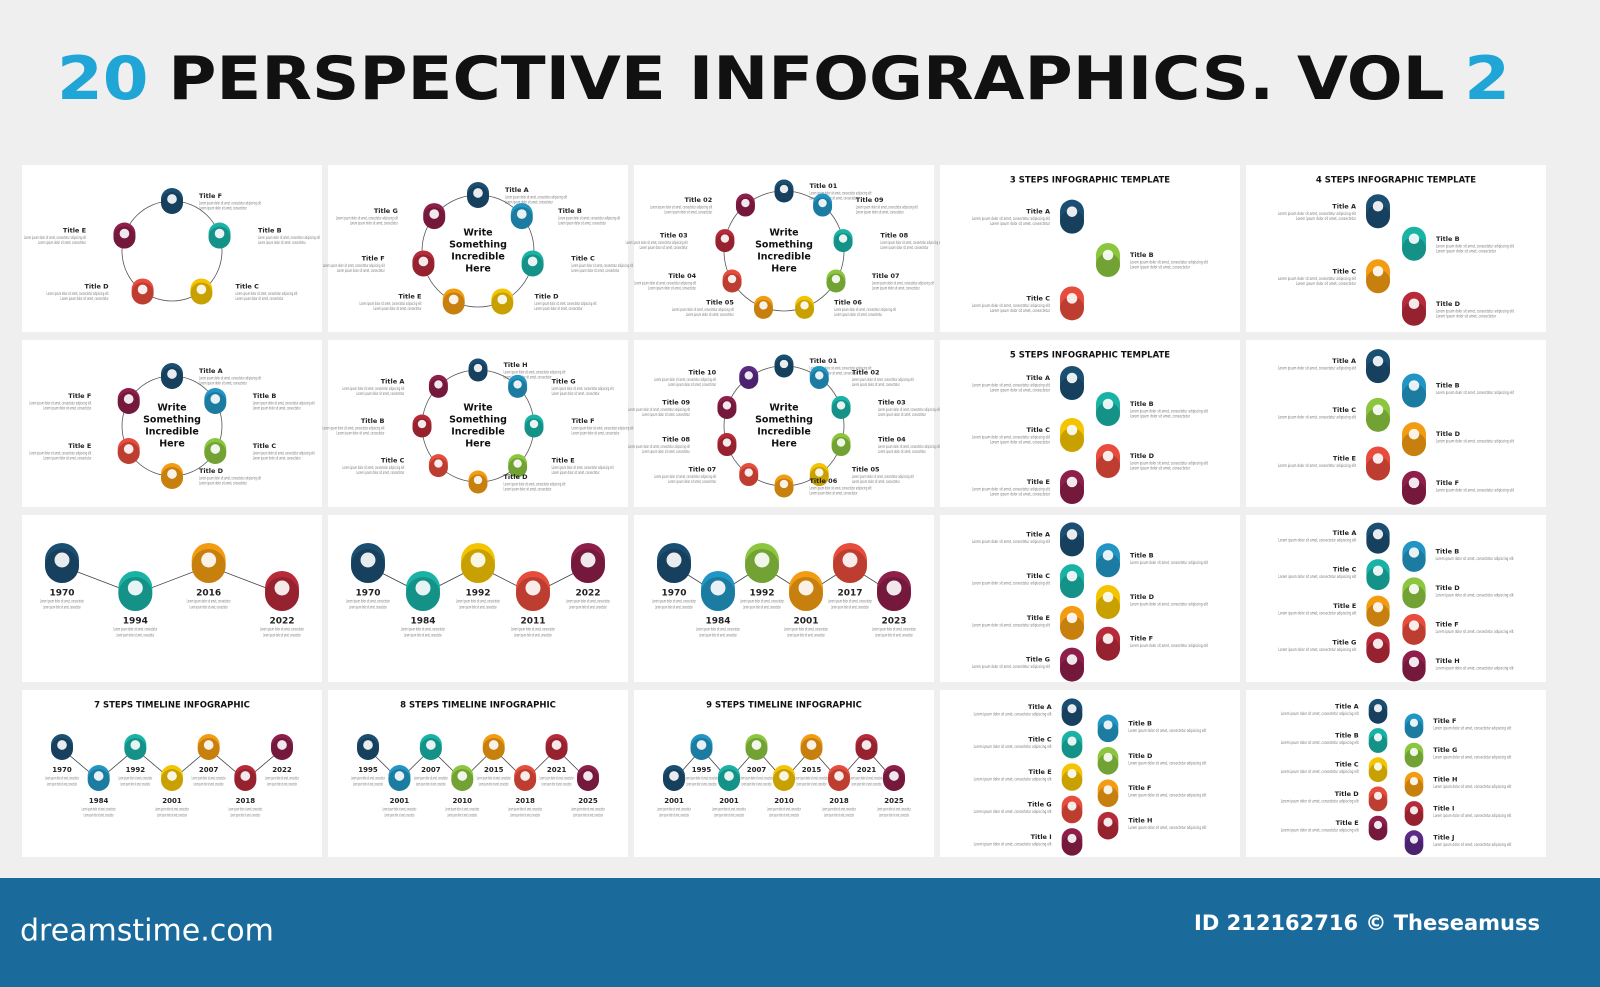  Describe the element at coordinates (478, 269) in the screenshot. I see `center-text: Here` at that location.